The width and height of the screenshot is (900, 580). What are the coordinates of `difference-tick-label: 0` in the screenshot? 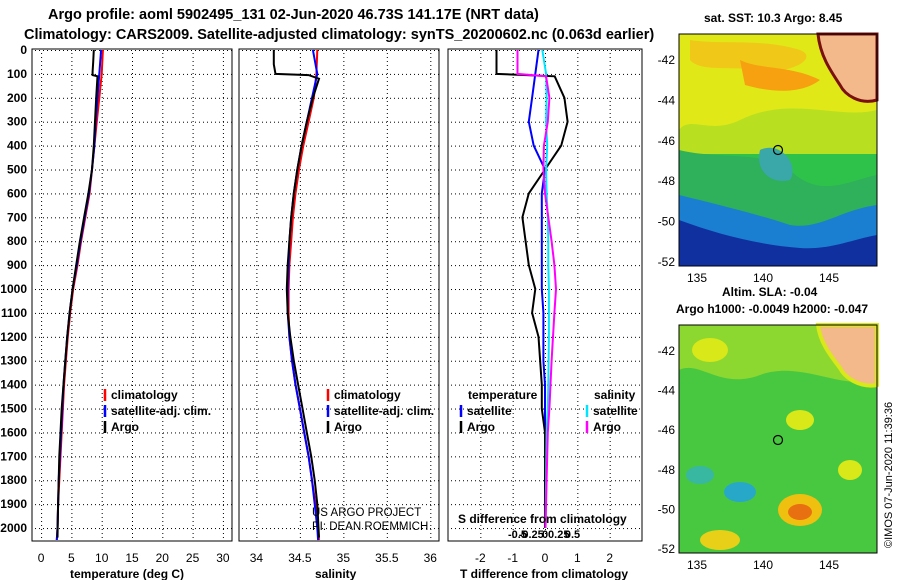 It's located at (545, 558).